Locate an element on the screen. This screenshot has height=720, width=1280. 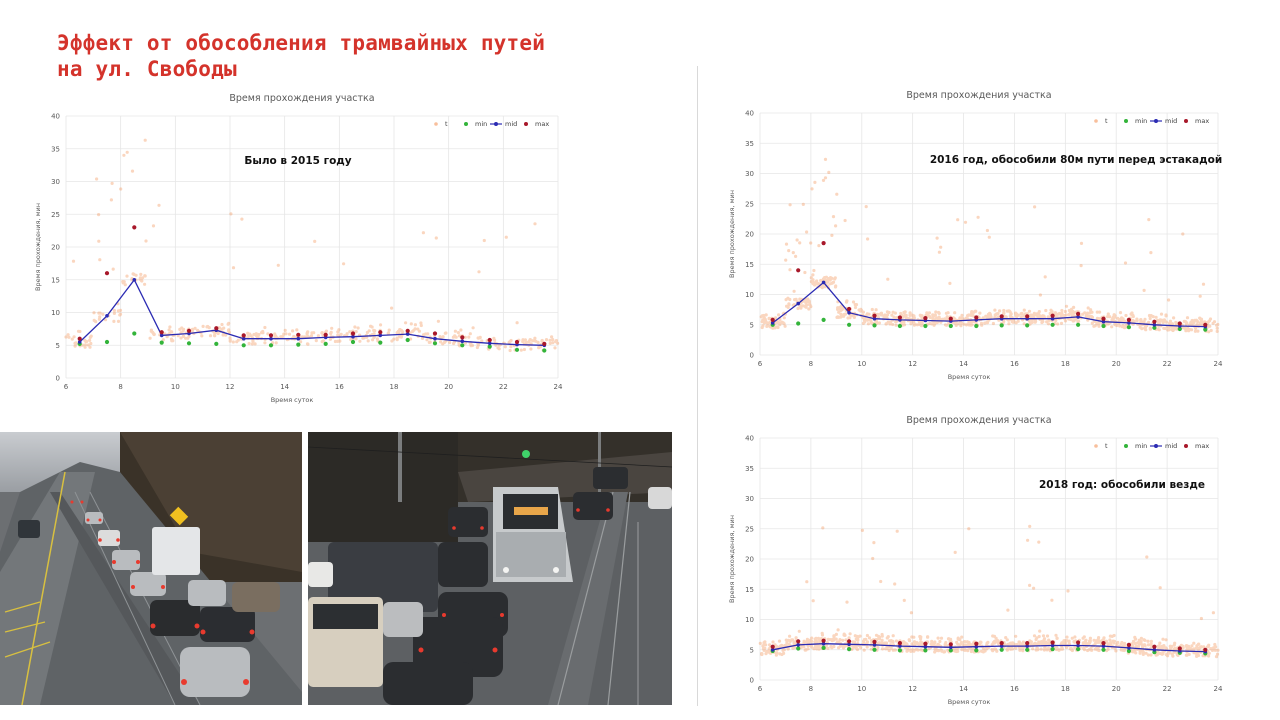
y-tick-label: 10 is located at coordinates (749, 620).